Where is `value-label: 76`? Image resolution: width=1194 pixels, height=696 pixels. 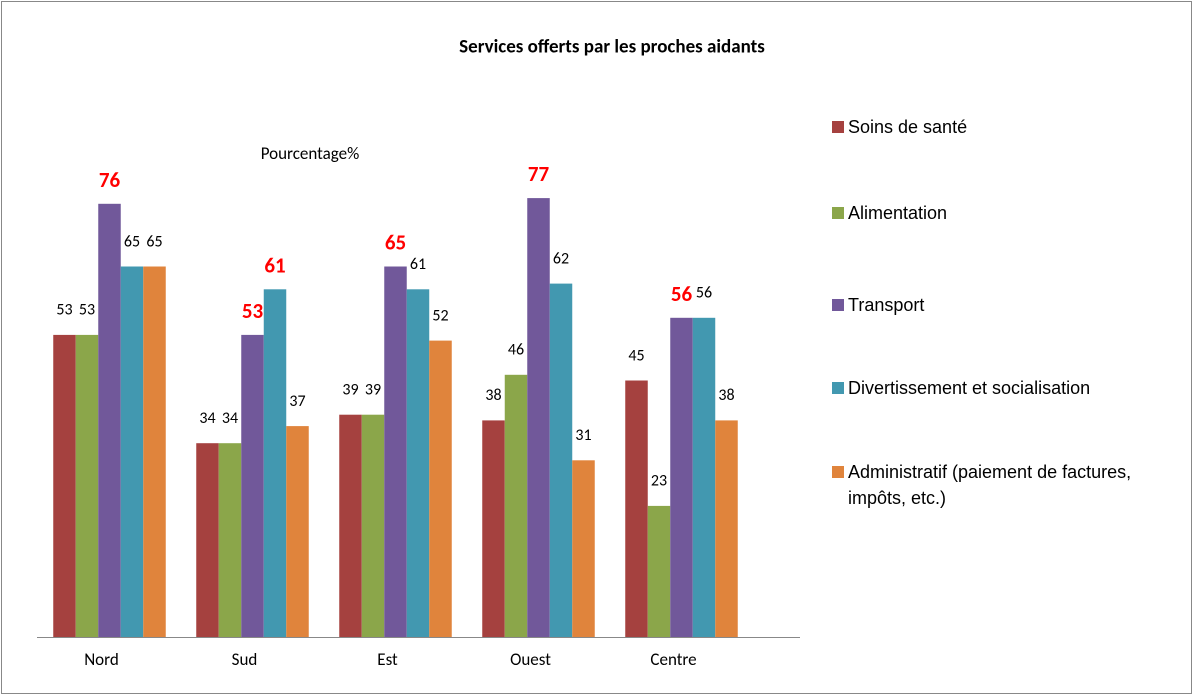
value-label: 76 is located at coordinates (110, 180).